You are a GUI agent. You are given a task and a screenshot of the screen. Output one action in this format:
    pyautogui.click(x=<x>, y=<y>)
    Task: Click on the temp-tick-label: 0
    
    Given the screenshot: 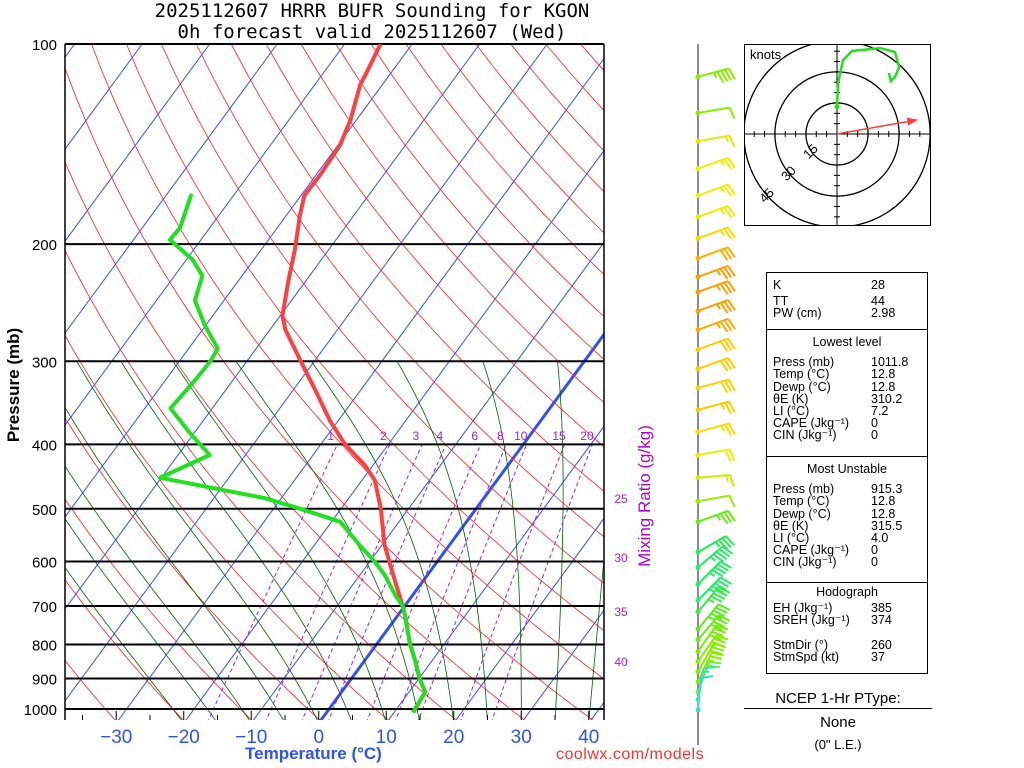 What is the action you would take?
    pyautogui.click(x=318, y=737)
    